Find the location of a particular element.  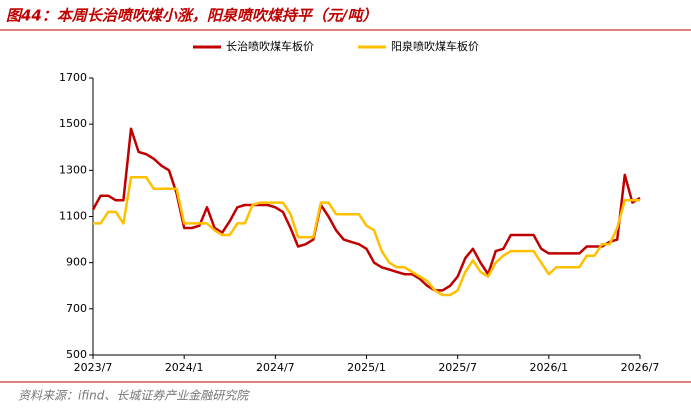

y-tick-label: 500 is located at coordinates (76, 354).